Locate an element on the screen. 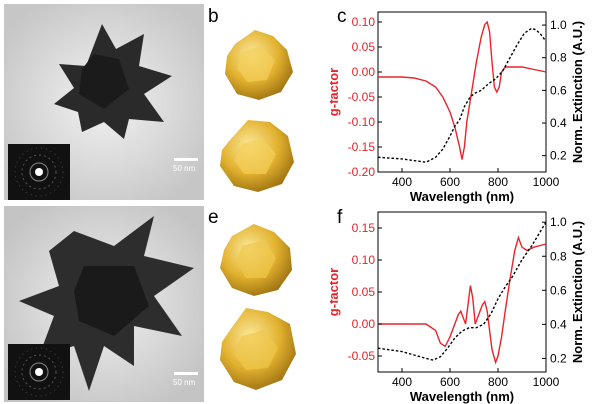 This screenshot has width=594, height=404. chart-c-ylabel-left: g-factor is located at coordinates (335, 92).